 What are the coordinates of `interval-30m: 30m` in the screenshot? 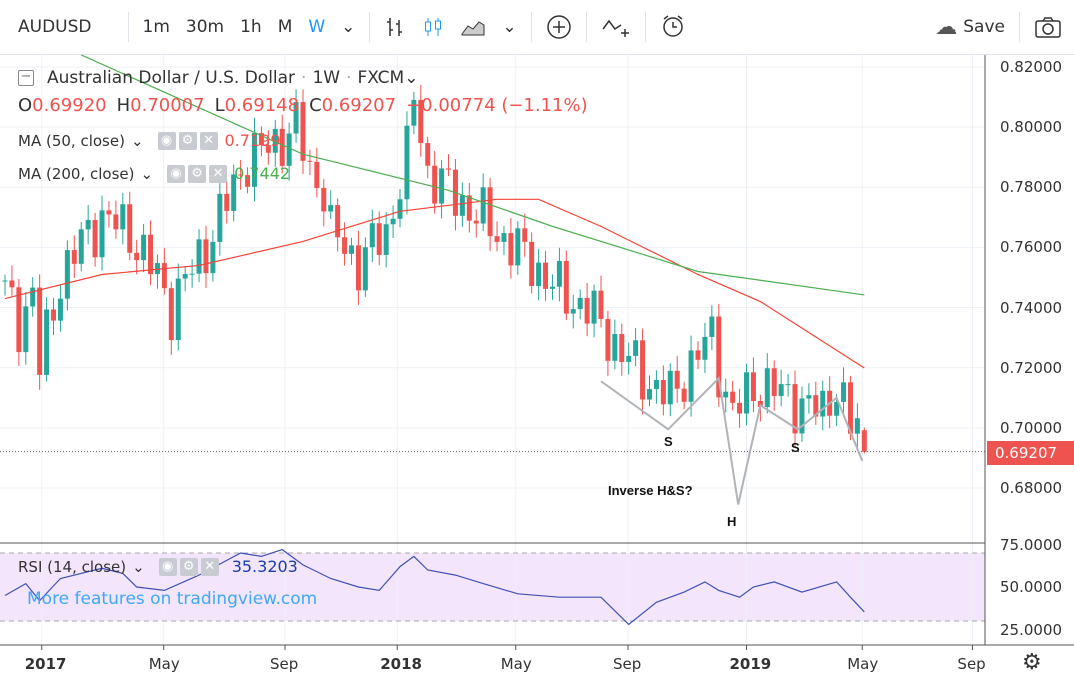 It's located at (205, 27).